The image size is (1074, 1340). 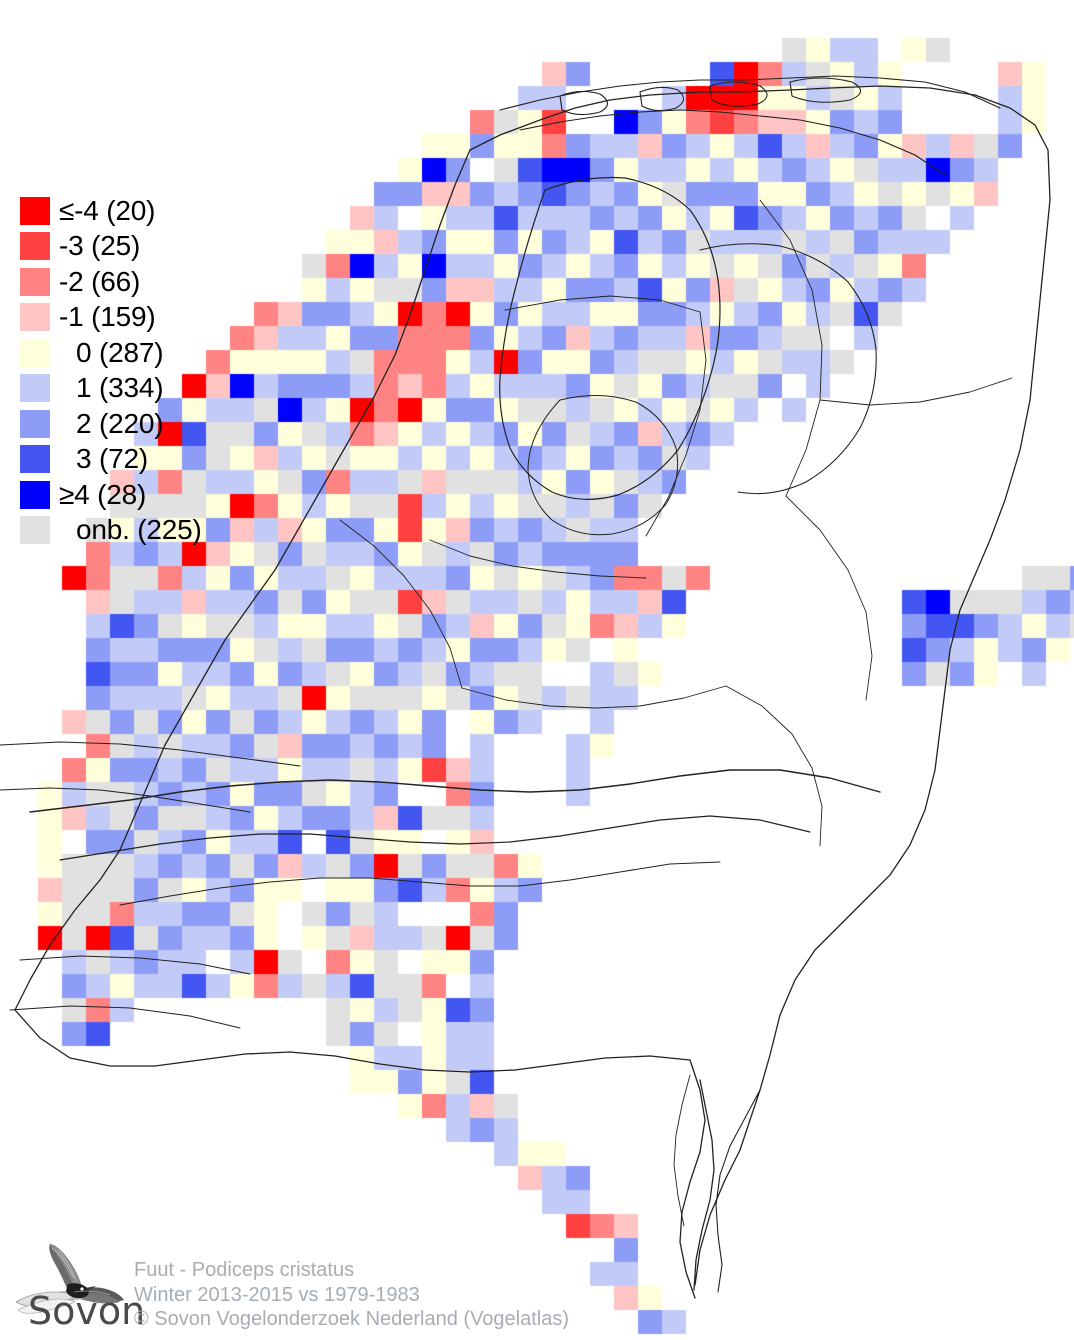 I want to click on legend-item: ≤-4 (20), so click(x=135, y=211).